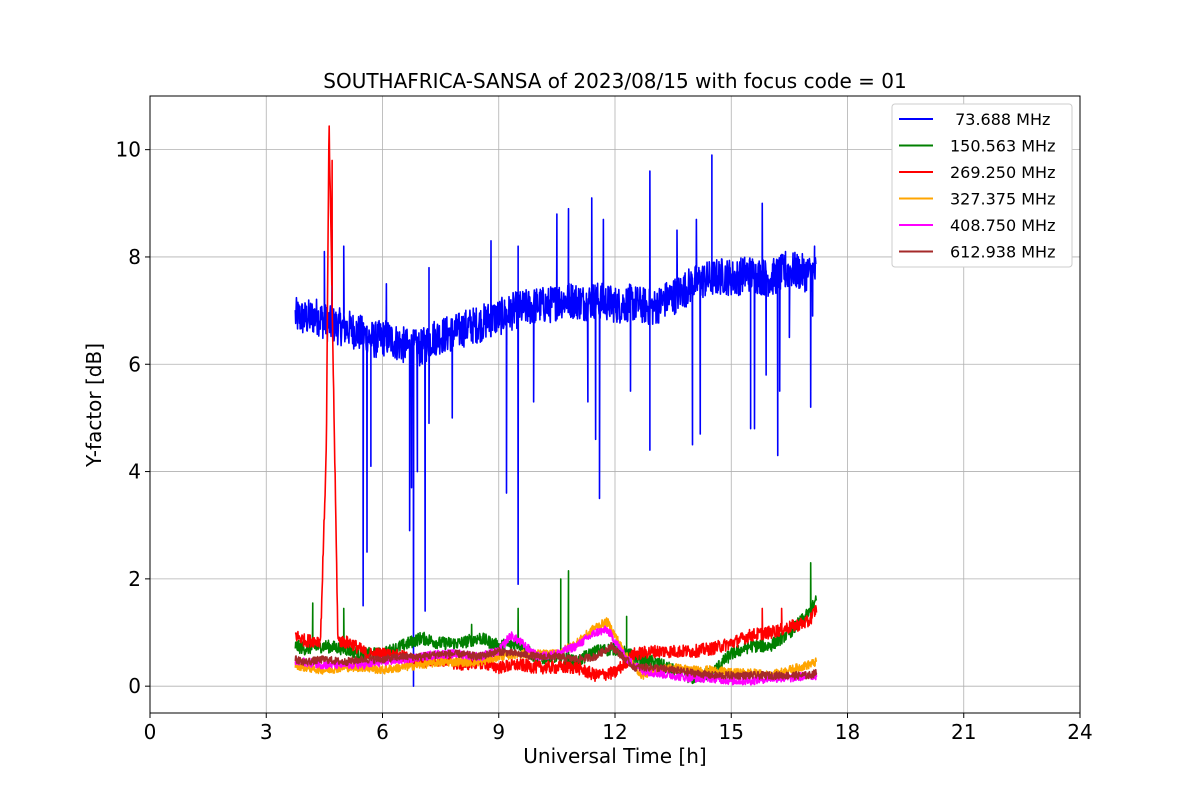 Image resolution: width=1200 pixels, height=800 pixels. What do you see at coordinates (134, 364) in the screenshot?
I see `y-tick-label: 6` at bounding box center [134, 364].